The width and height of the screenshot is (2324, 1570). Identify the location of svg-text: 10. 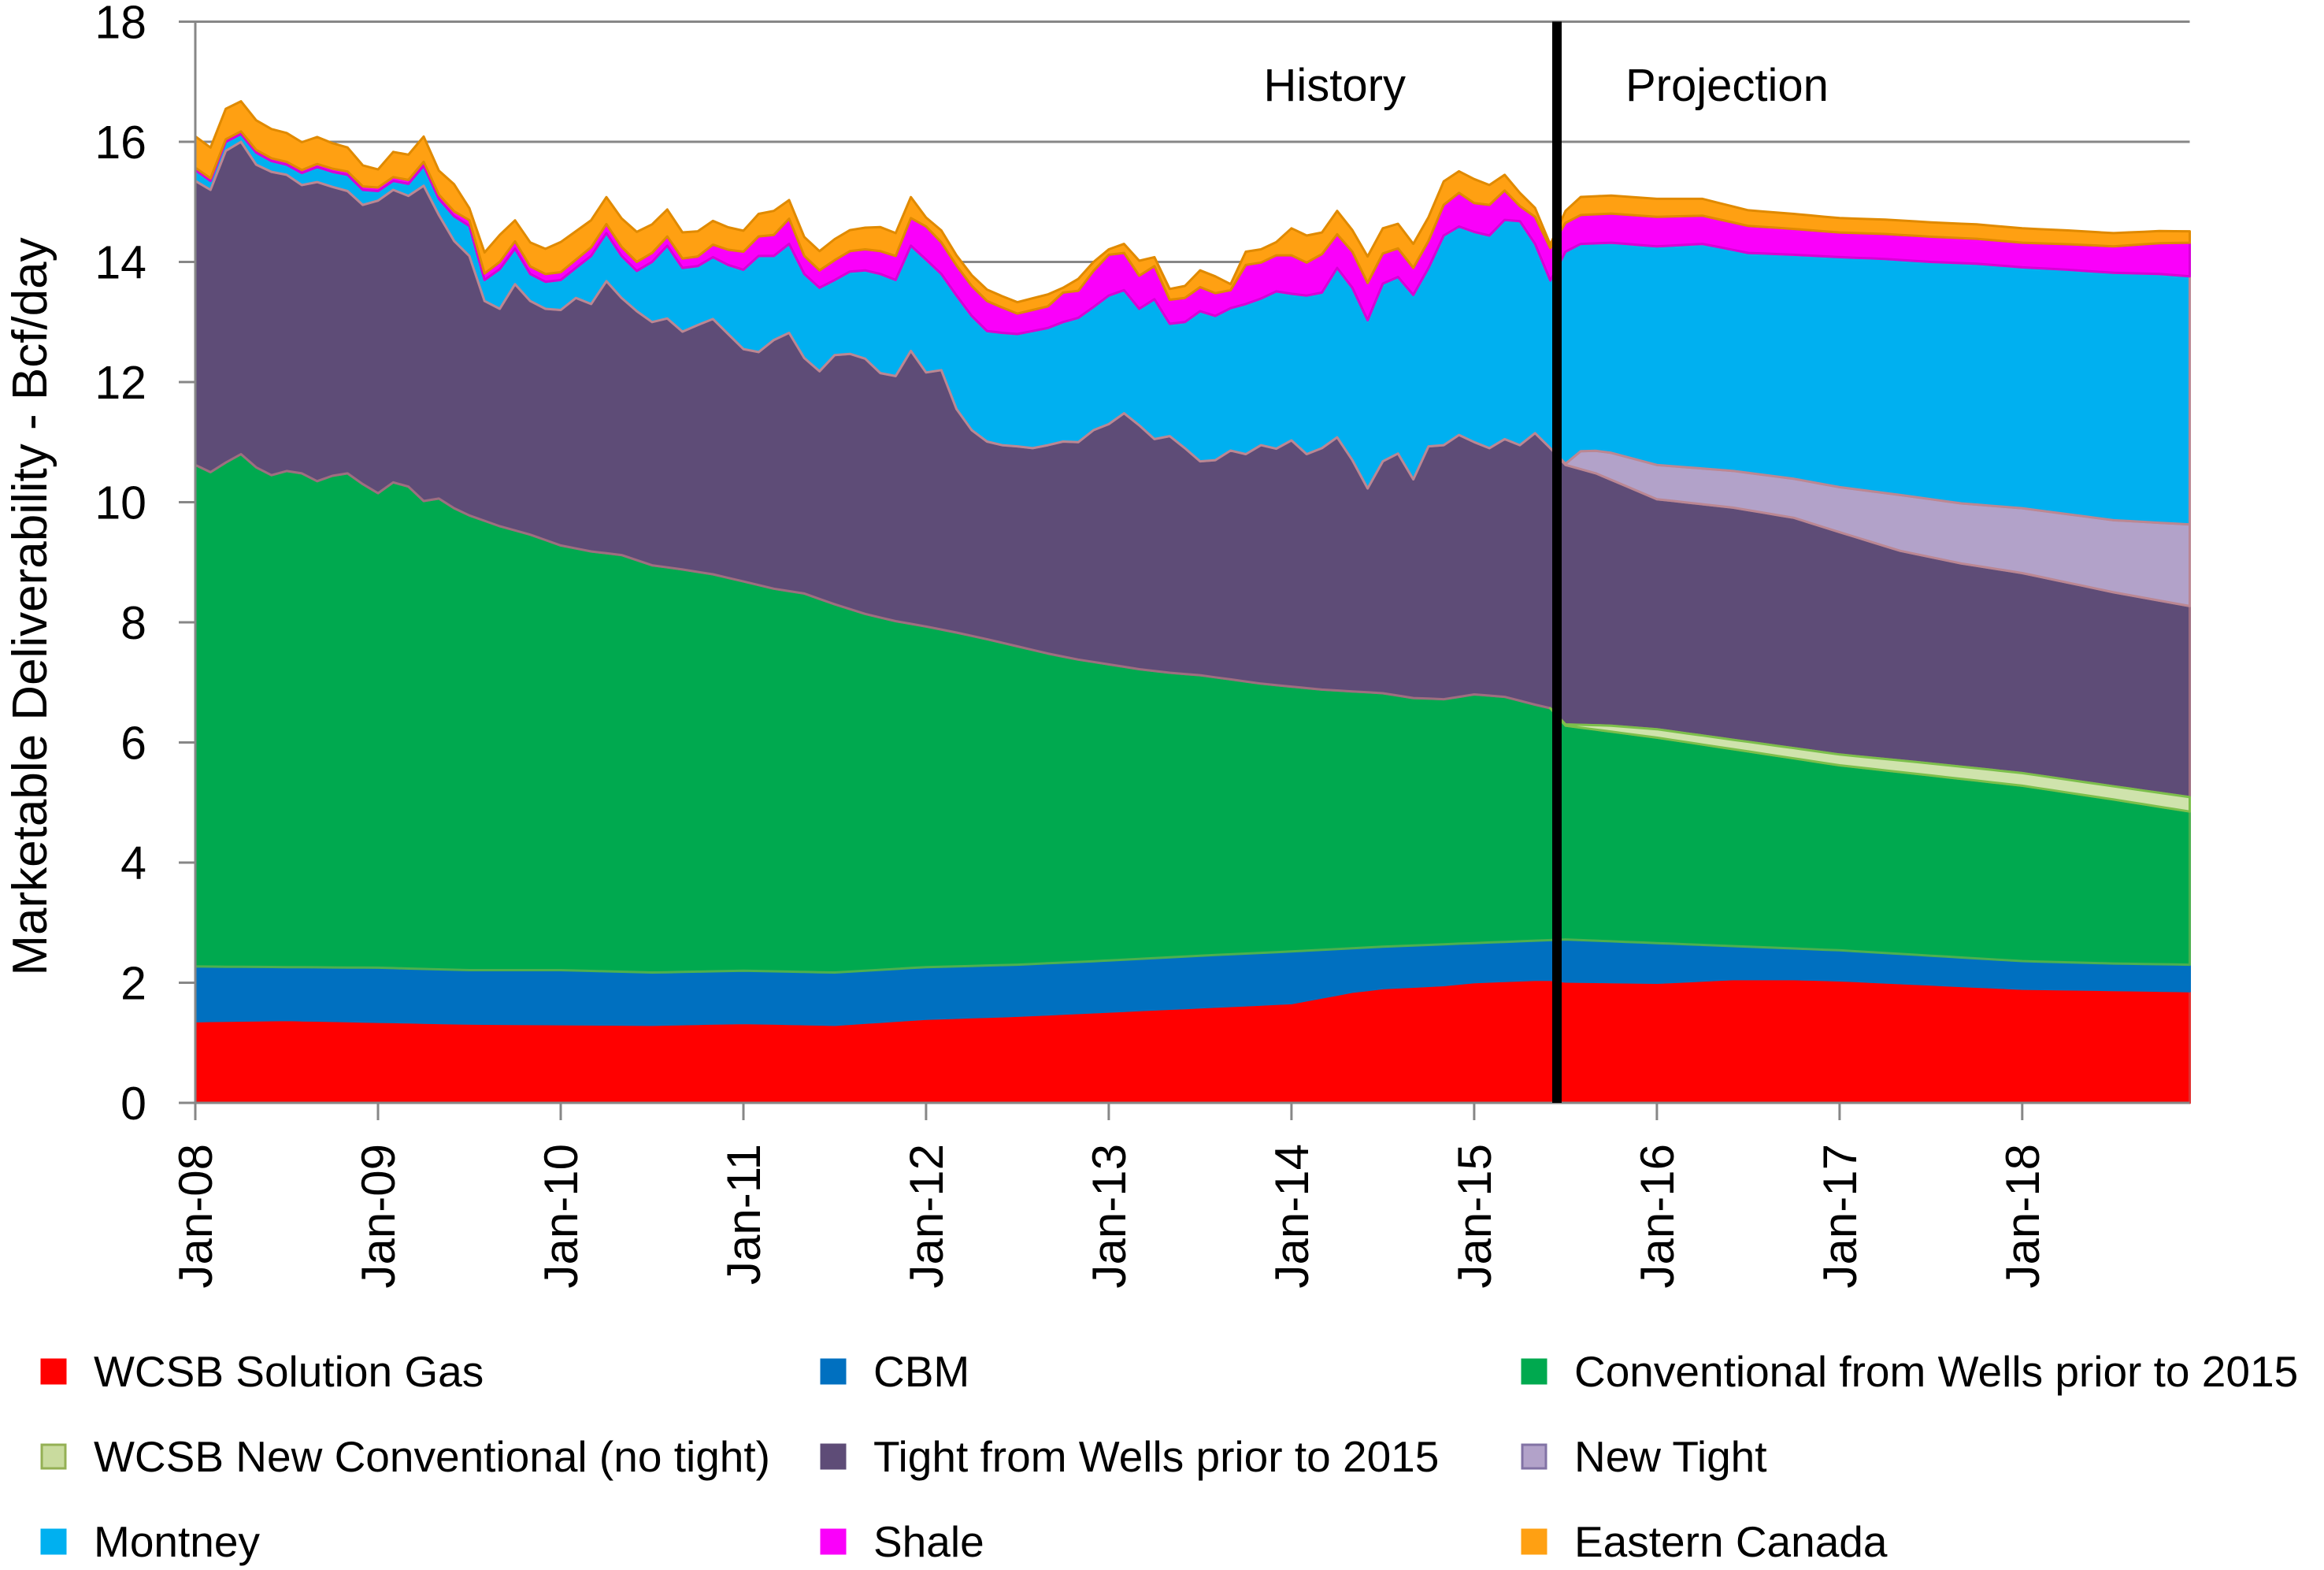
(121, 503).